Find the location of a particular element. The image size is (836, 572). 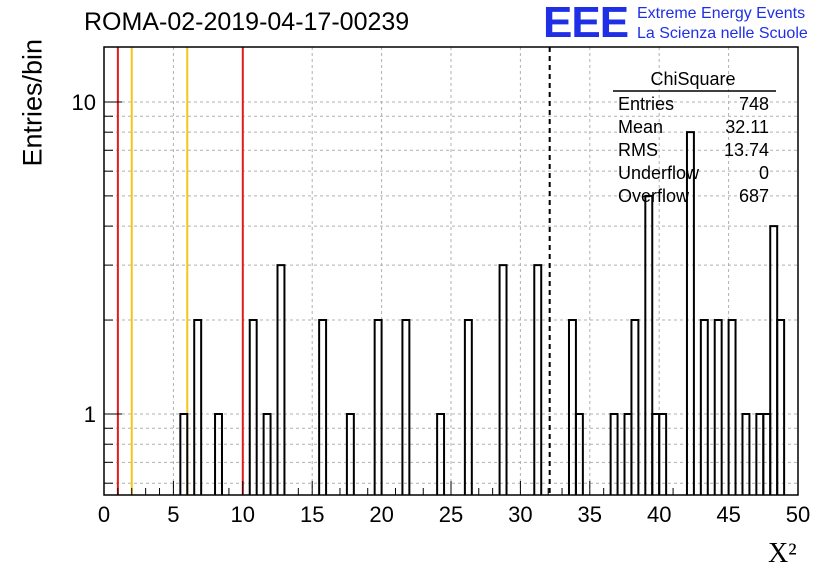

logo-text-line1: Extreme Energy Events is located at coordinates (721, 13).